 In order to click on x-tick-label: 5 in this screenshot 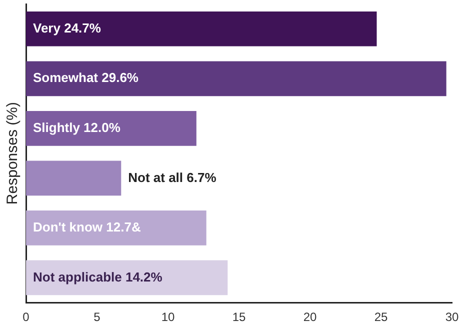, I will do `click(97, 317)`.